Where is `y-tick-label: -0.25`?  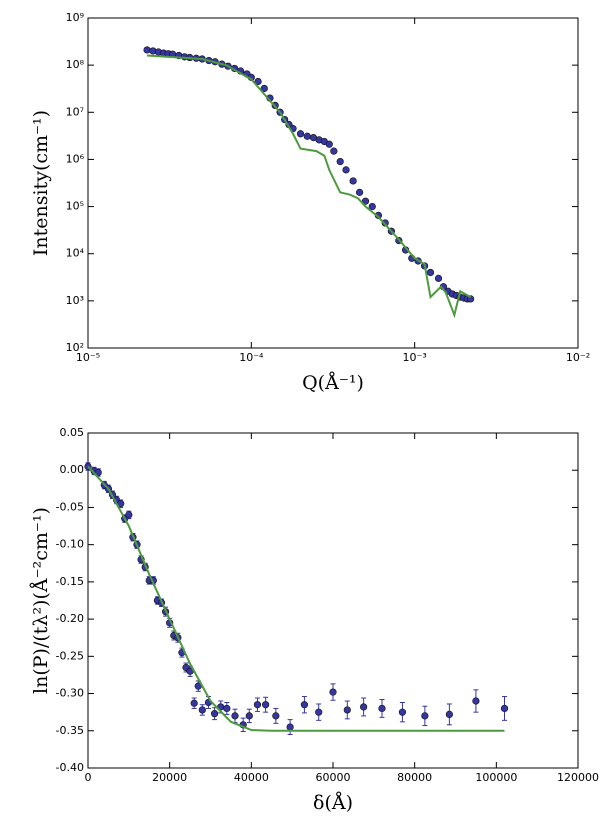 y-tick-label: -0.25 is located at coordinates (70, 655).